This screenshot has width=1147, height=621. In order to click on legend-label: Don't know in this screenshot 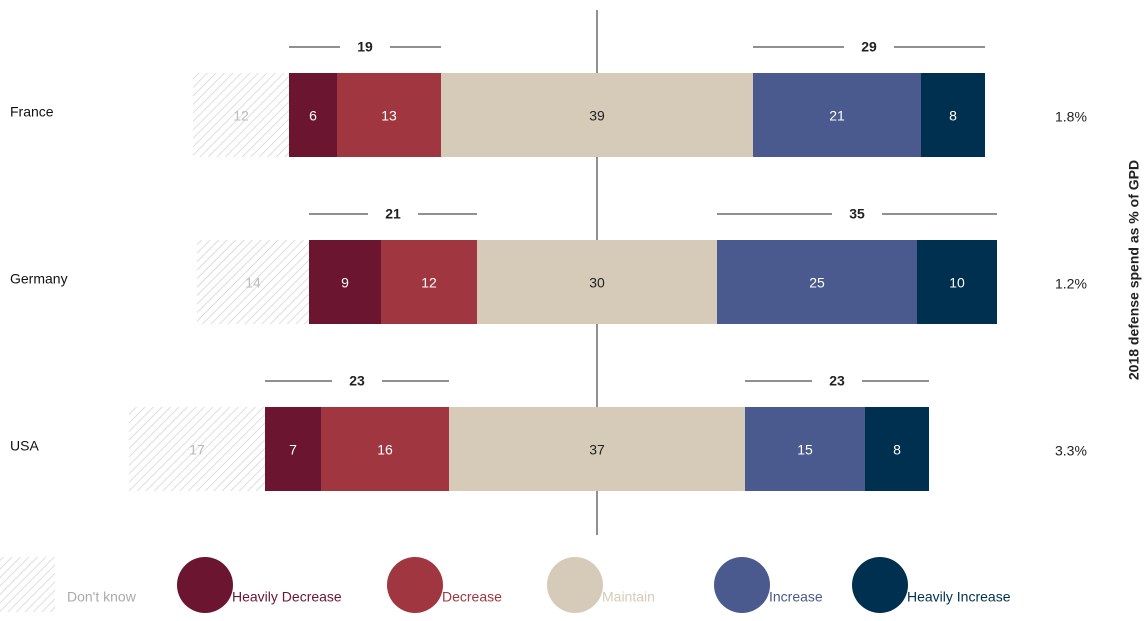, I will do `click(102, 597)`.